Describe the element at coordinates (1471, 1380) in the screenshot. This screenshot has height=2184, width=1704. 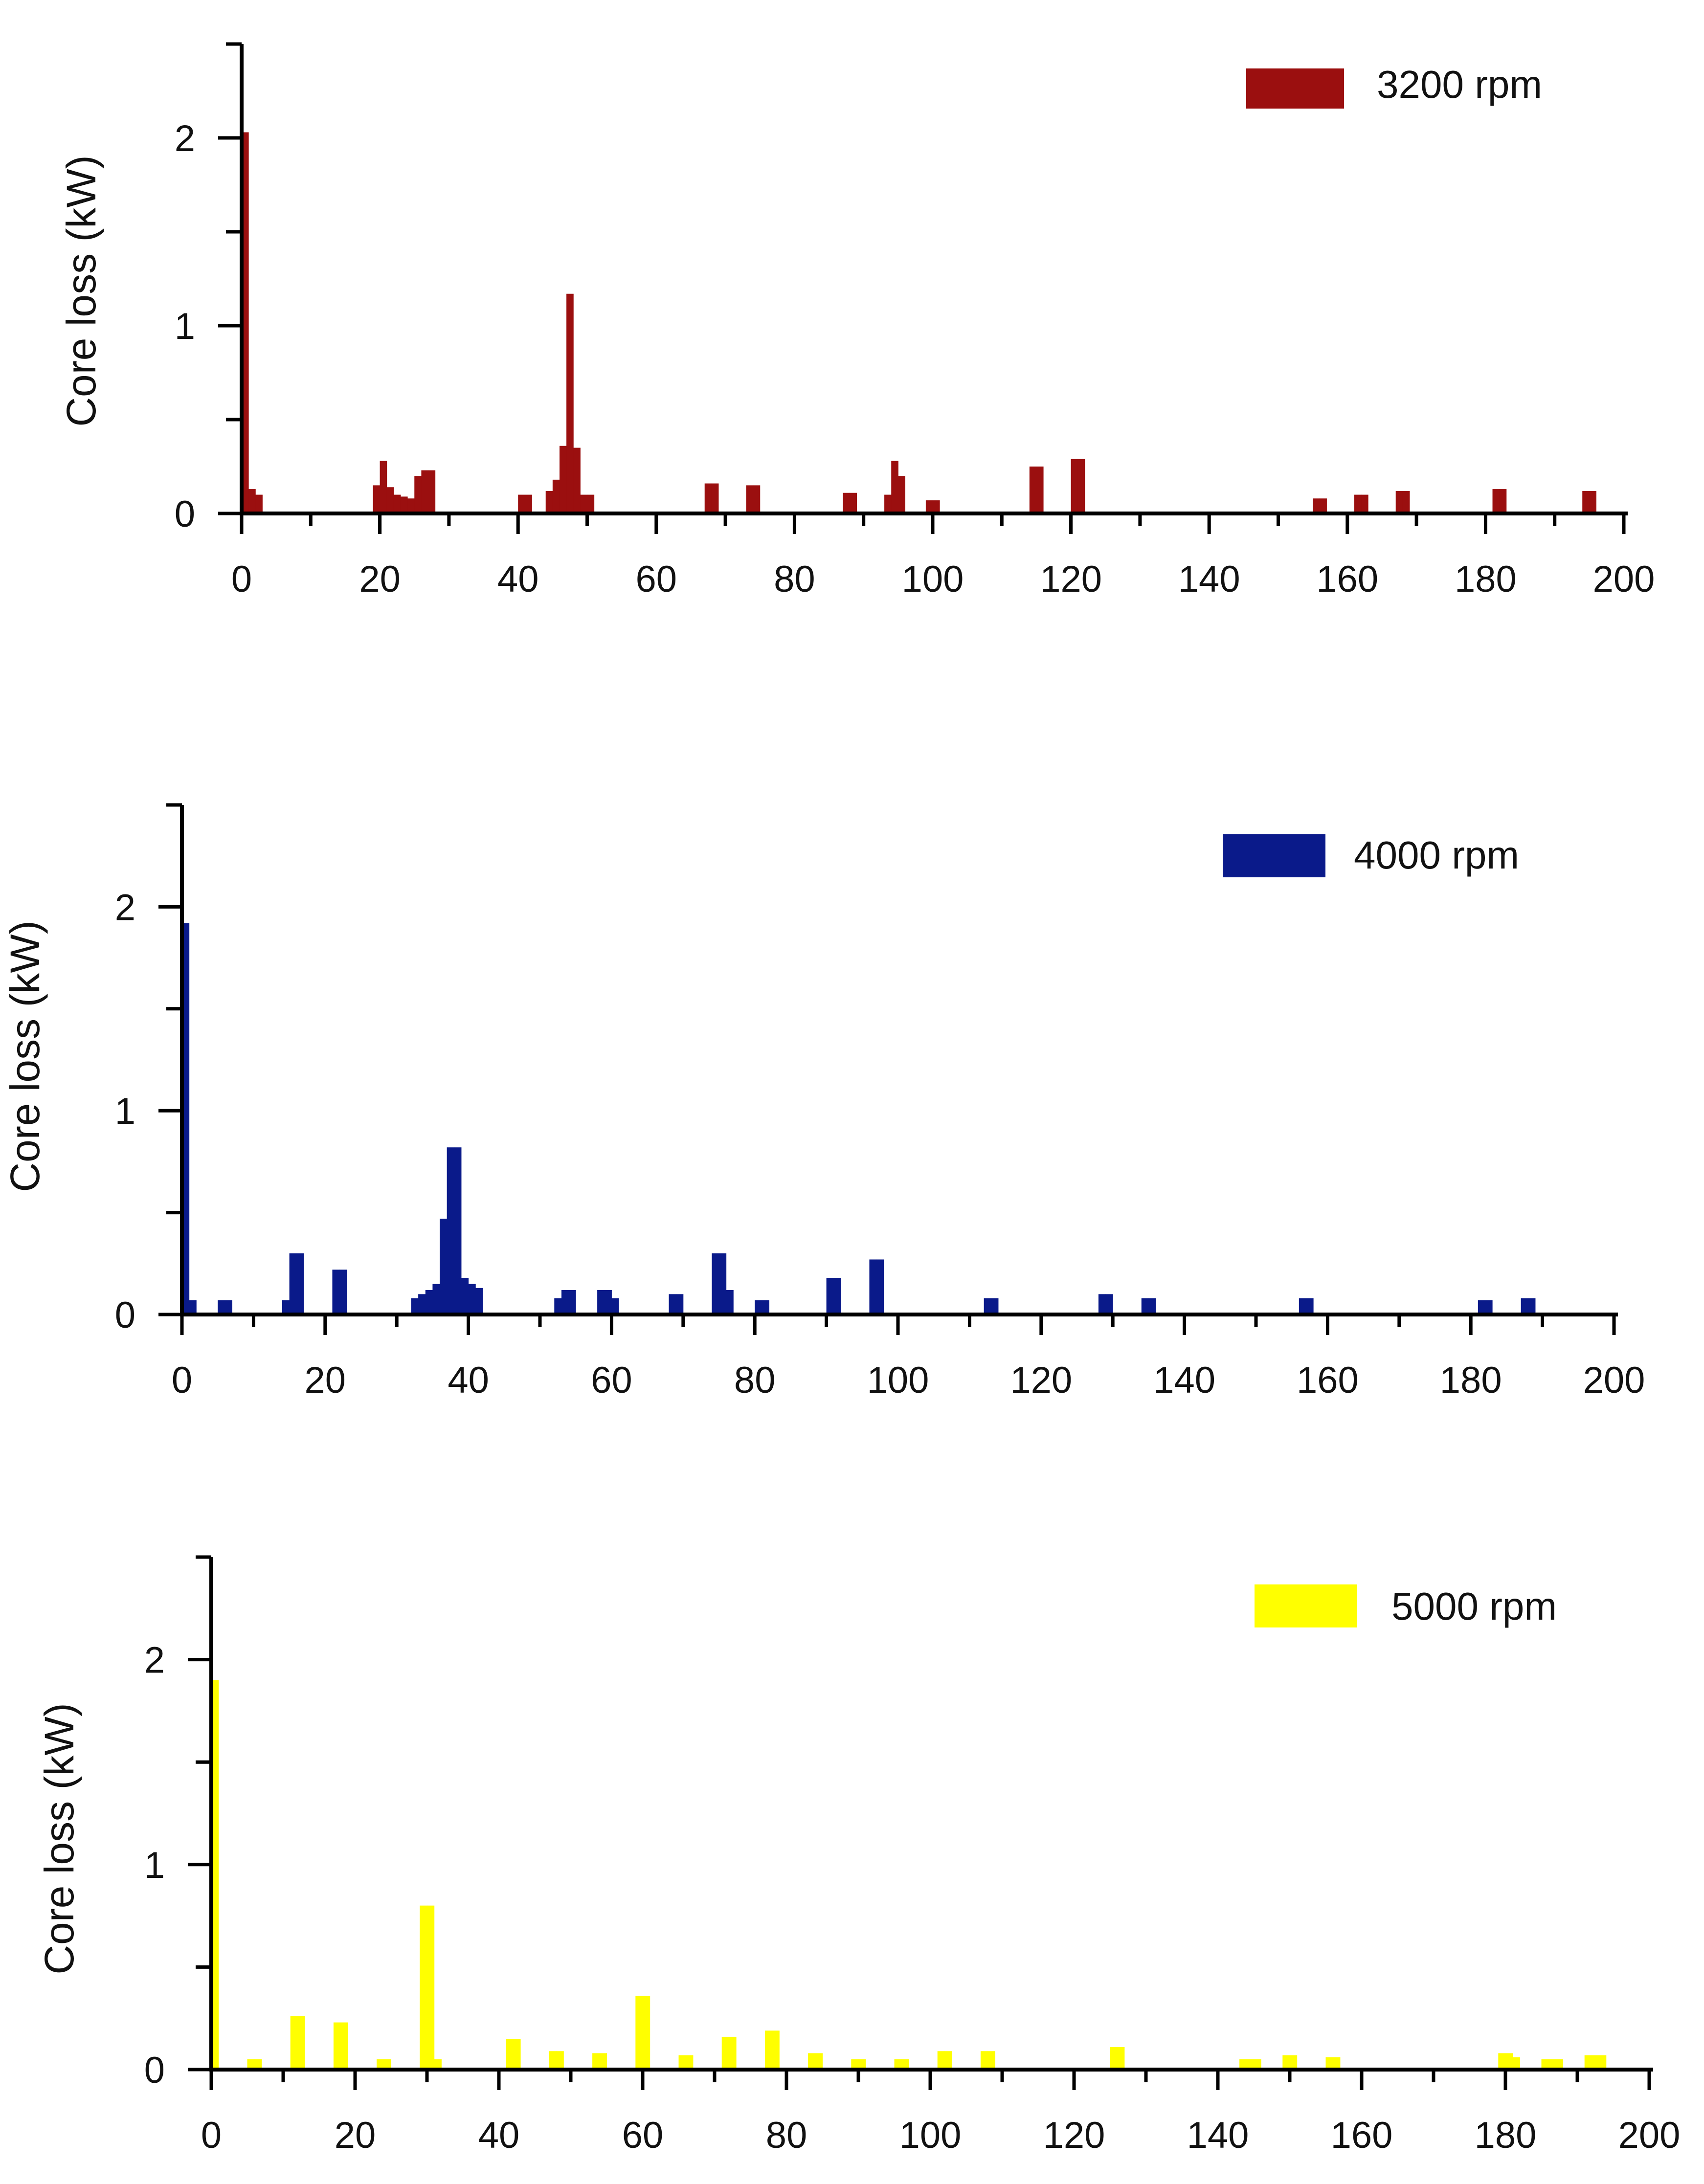
I see `chart-2-x-tick-label: 180` at that location.